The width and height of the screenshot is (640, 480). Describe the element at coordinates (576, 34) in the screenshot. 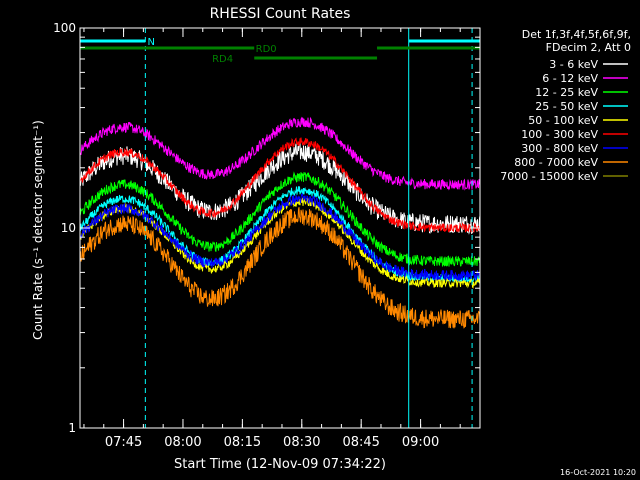

I see `legend-header-1: Det 1f,3f,4f,5f,6f,9f,` at that location.